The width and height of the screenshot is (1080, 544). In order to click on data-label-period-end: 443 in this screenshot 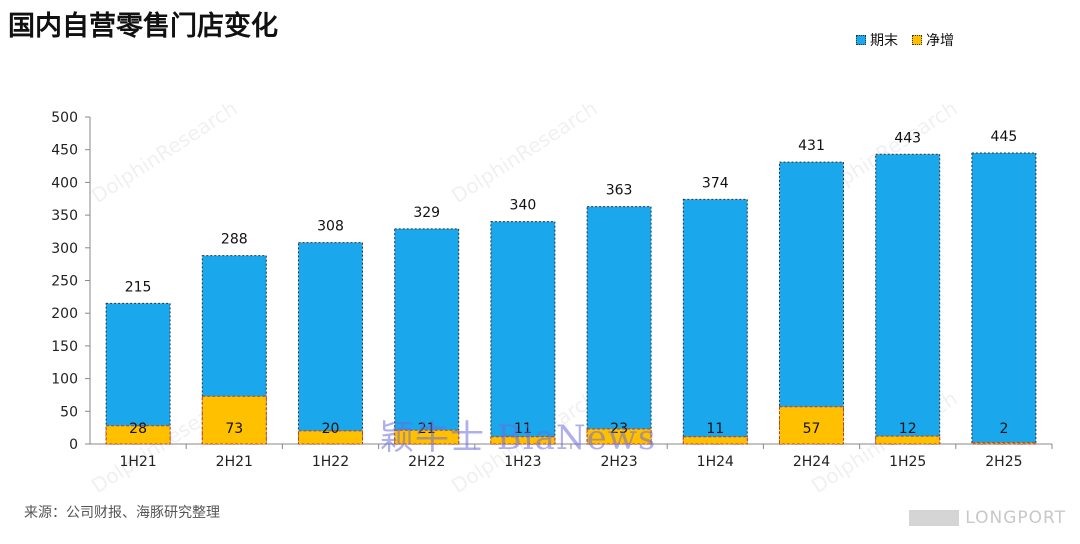, I will do `click(907, 138)`.